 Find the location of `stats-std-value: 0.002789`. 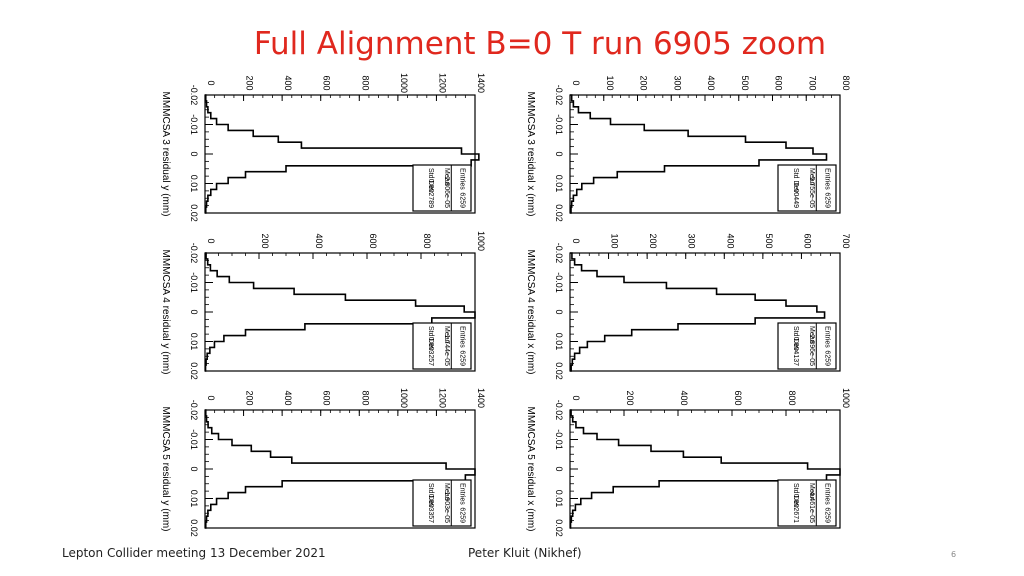

stats-std-value: 0.002789 is located at coordinates (430, 193).